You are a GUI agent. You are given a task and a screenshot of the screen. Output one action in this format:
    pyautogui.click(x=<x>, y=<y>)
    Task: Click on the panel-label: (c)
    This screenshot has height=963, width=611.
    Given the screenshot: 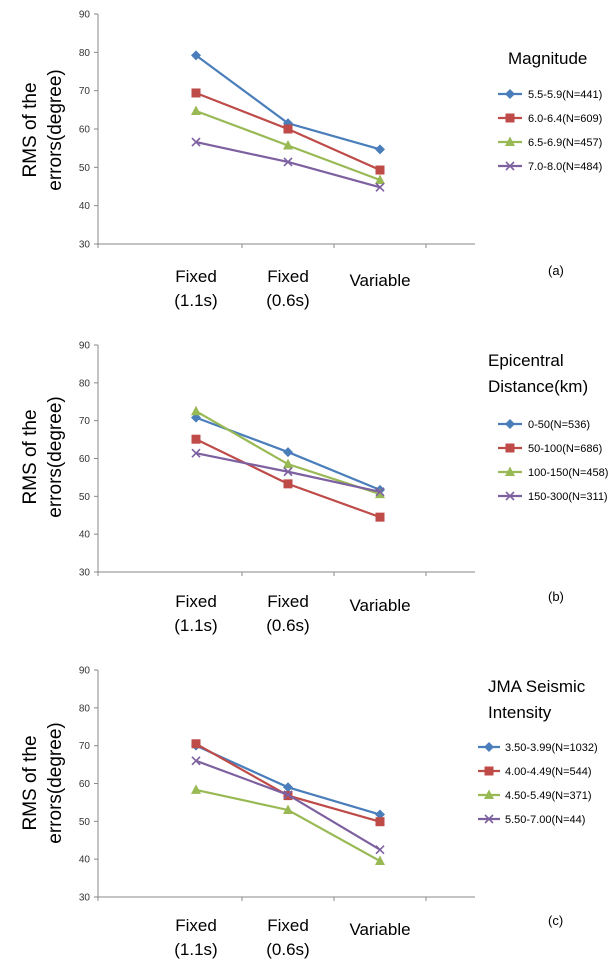 What is the action you would take?
    pyautogui.click(x=555, y=920)
    